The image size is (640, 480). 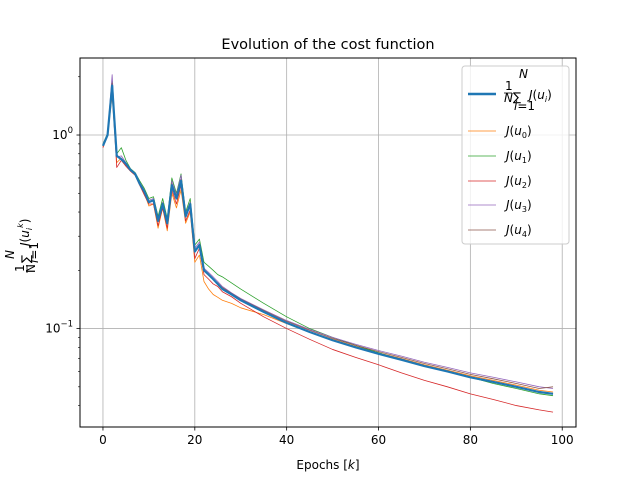 What do you see at coordinates (470, 440) in the screenshot?
I see `x-tick-label: 80` at bounding box center [470, 440].